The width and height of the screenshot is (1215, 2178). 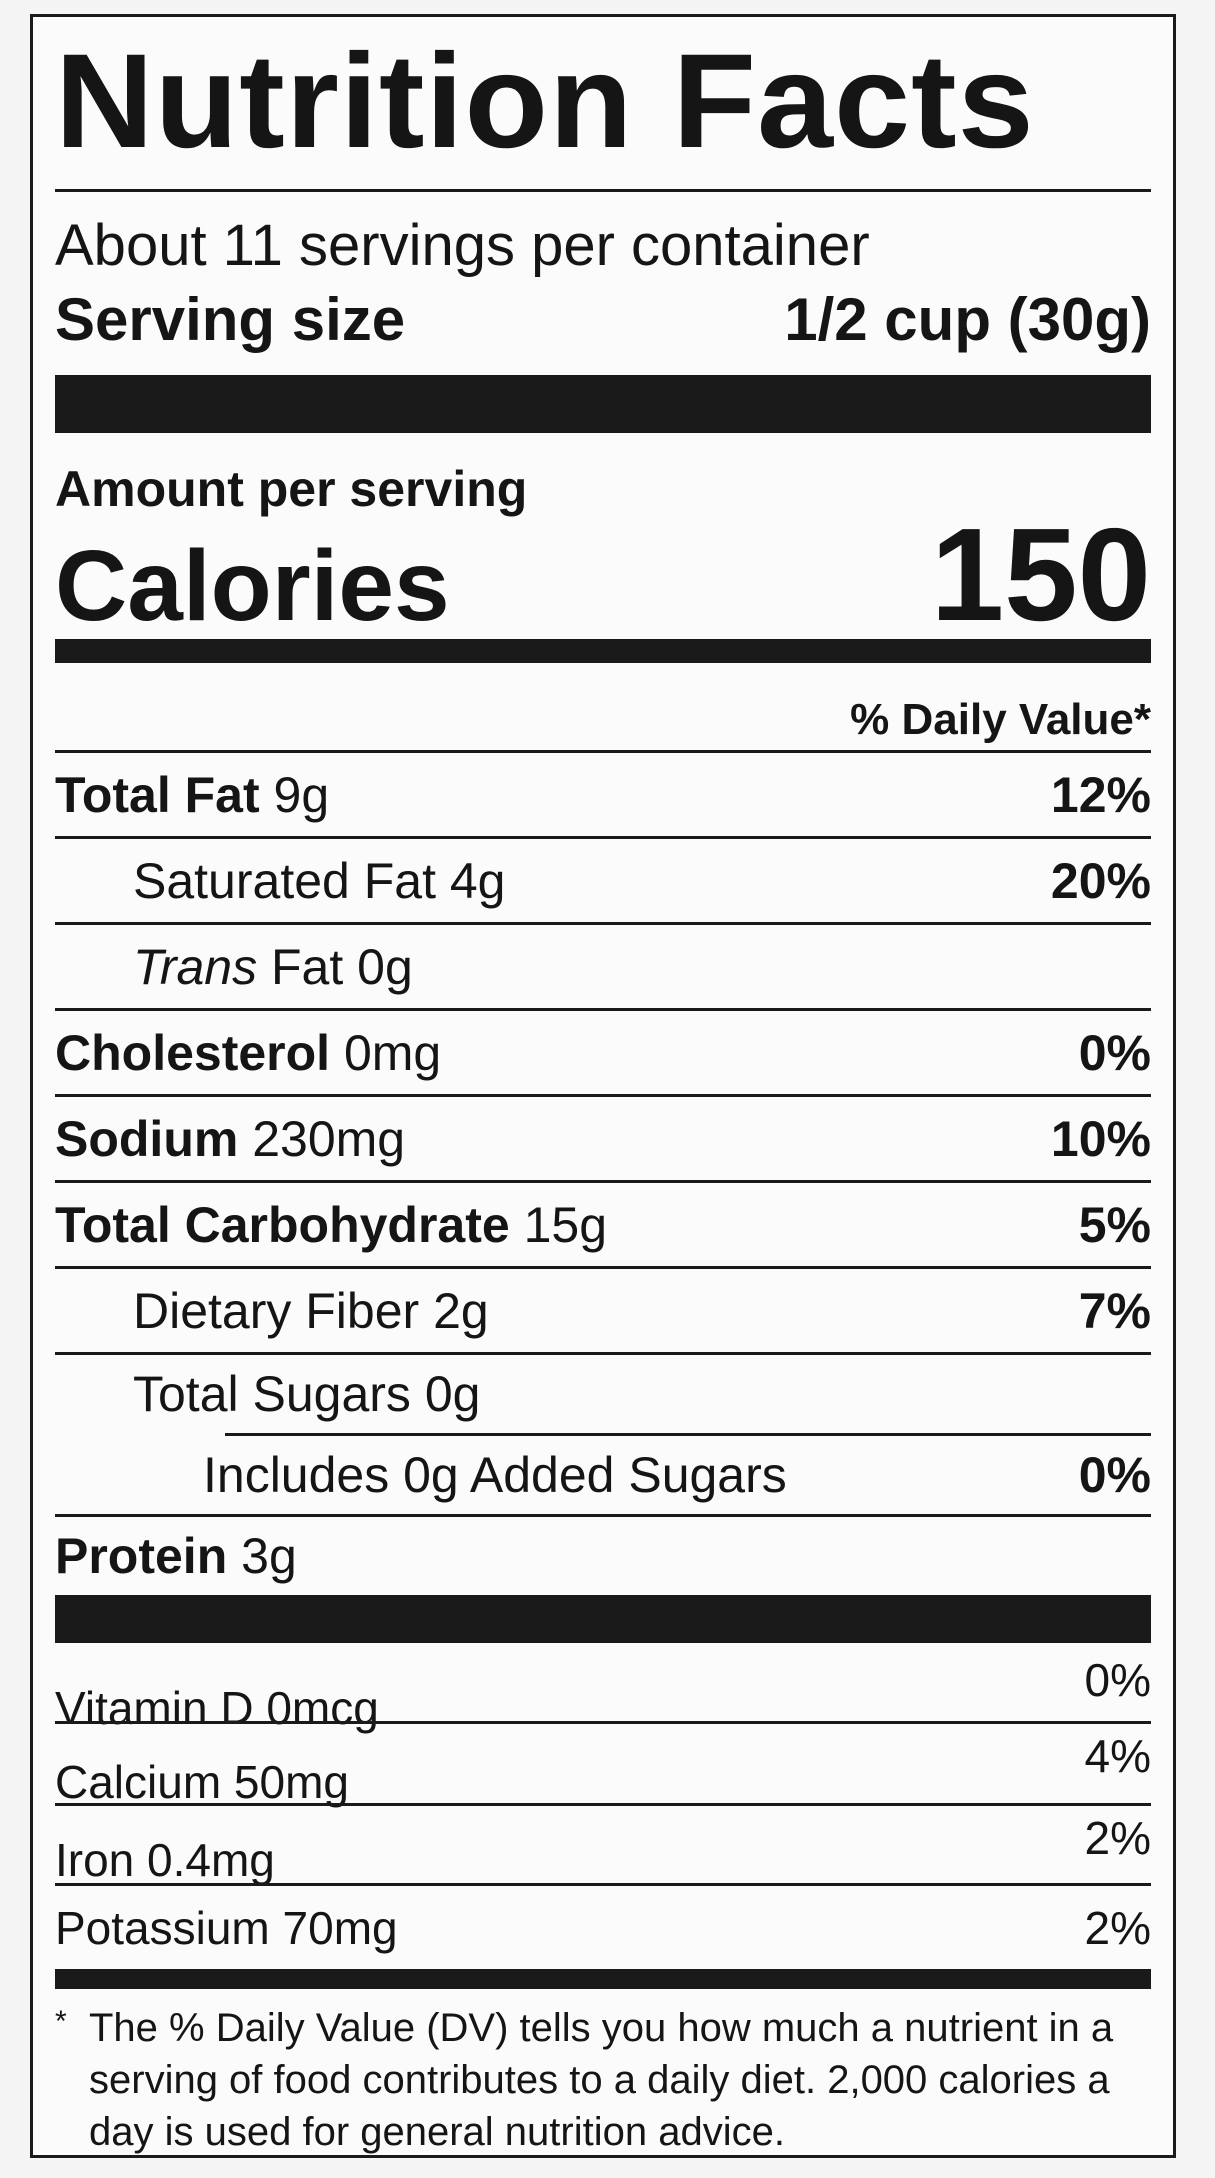 What do you see at coordinates (462, 245) in the screenshot?
I see `servings-per-container: About 11 servings per container` at bounding box center [462, 245].